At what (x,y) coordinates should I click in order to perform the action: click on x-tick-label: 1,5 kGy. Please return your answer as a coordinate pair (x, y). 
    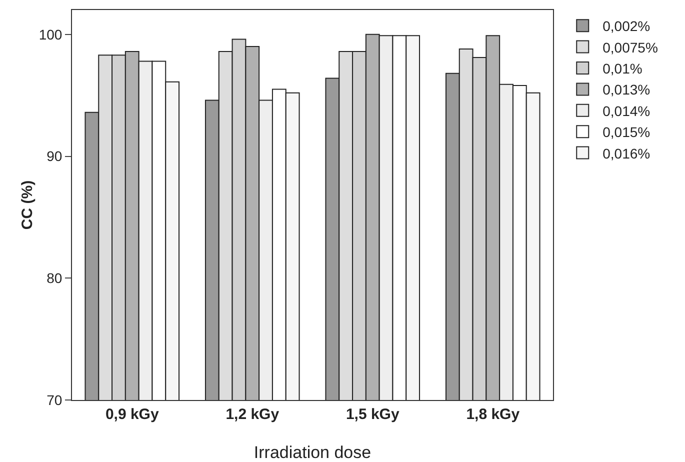
    Looking at the image, I should click on (373, 414).